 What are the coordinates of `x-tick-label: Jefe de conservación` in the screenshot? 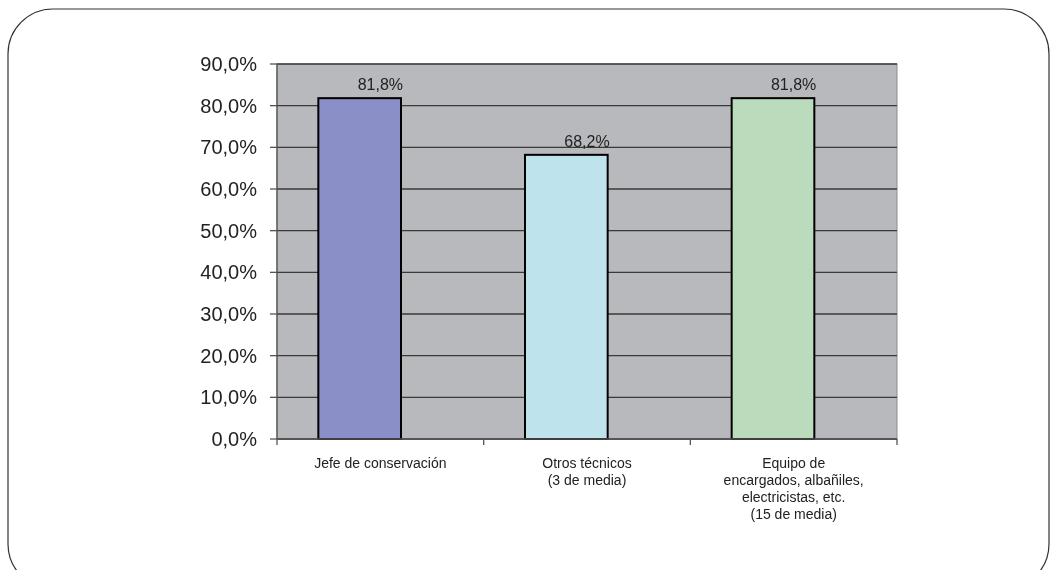 It's located at (380, 463).